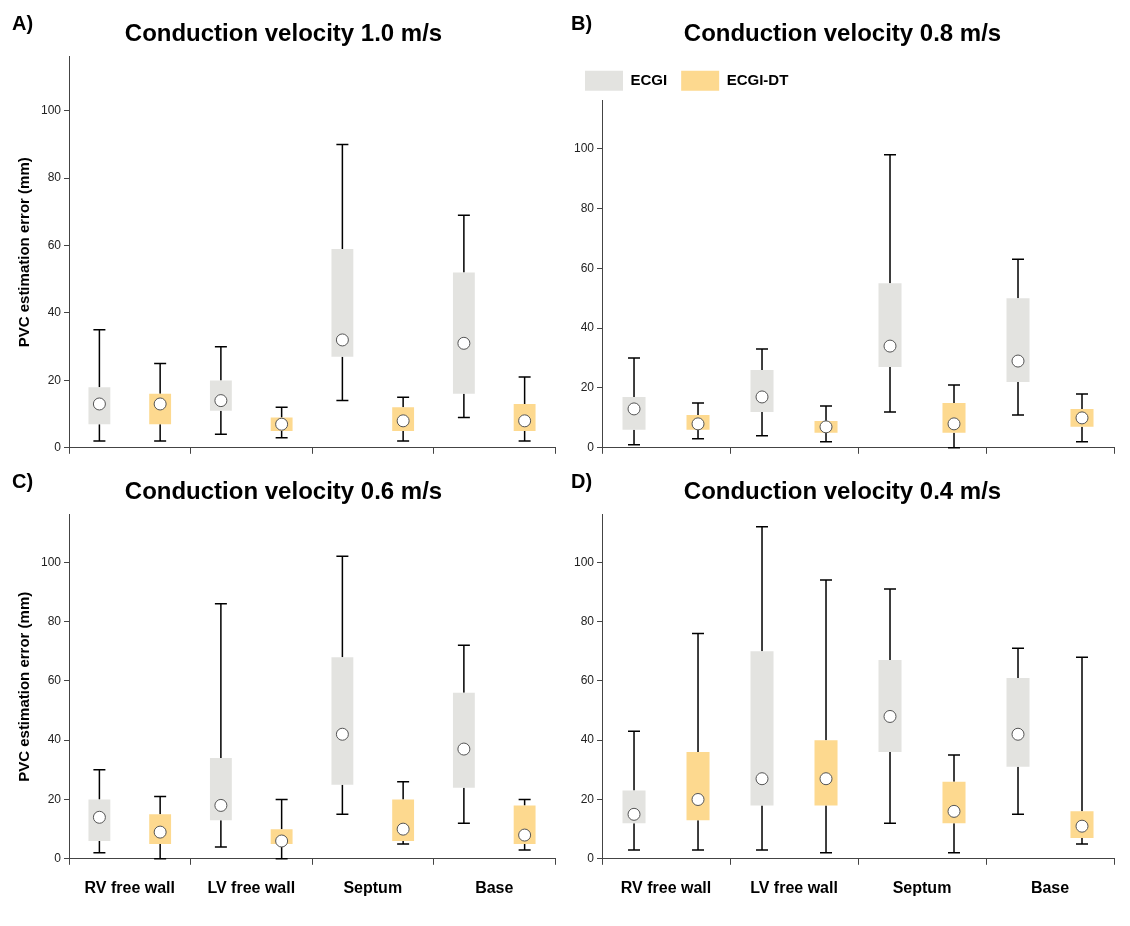 The image size is (1130, 926). Describe the element at coordinates (842, 491) in the screenshot. I see `chart-title: Conduction velocity 0.4 m/s` at that location.